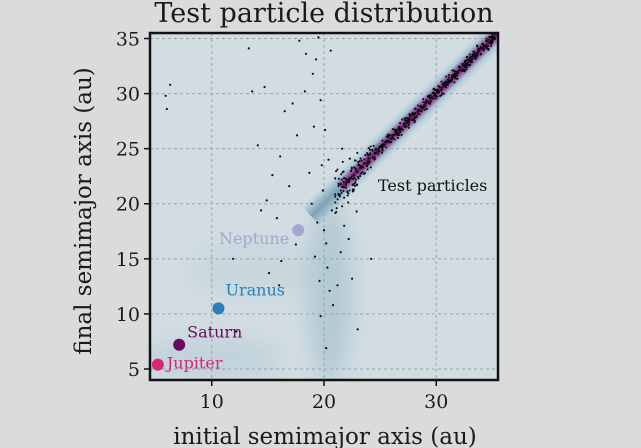 The height and width of the screenshot is (448, 641). I want to click on planet-marker, so click(298, 230).